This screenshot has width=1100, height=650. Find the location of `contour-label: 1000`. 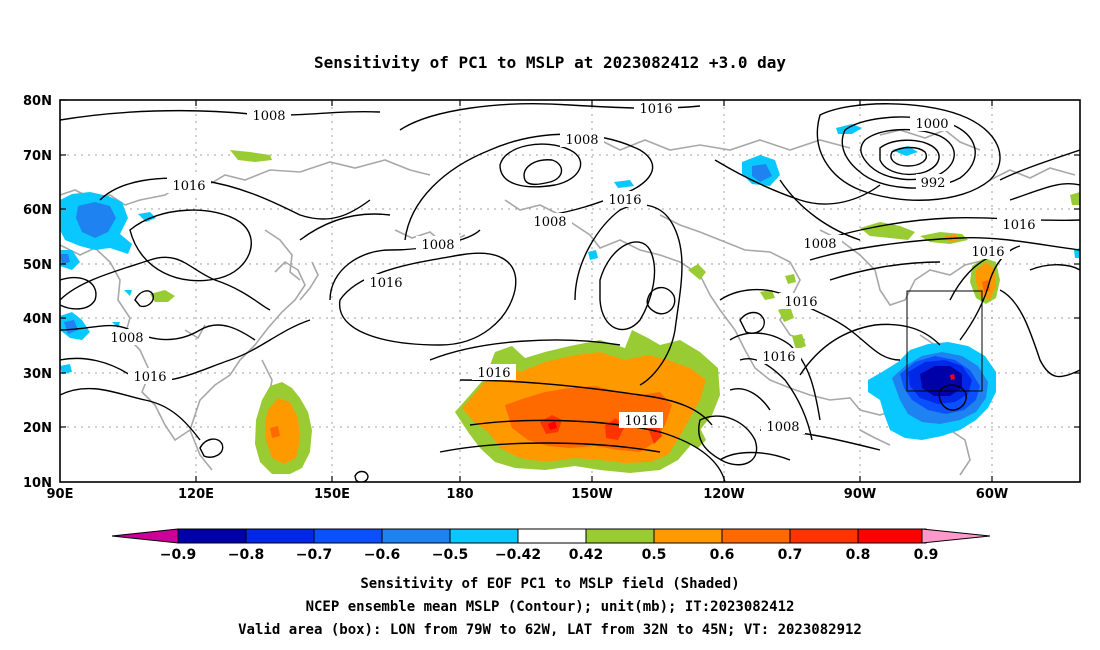

contour-label: 1000 is located at coordinates (932, 123).